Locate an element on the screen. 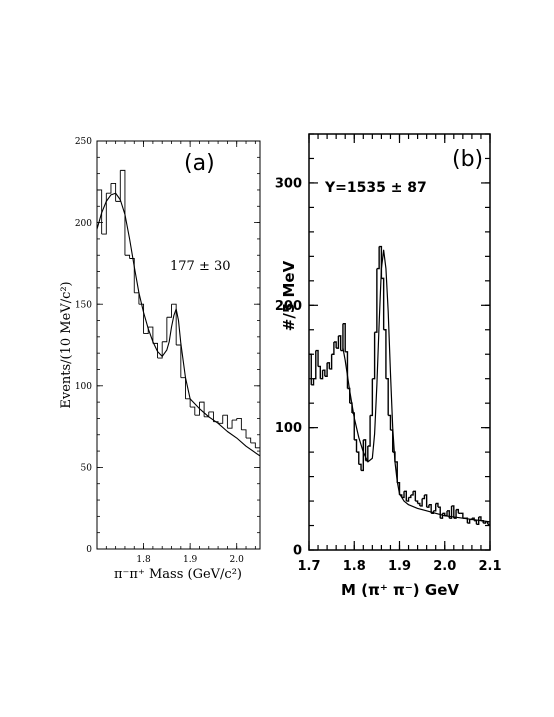  panel-b-y-tick-label: 0 is located at coordinates (297, 551).